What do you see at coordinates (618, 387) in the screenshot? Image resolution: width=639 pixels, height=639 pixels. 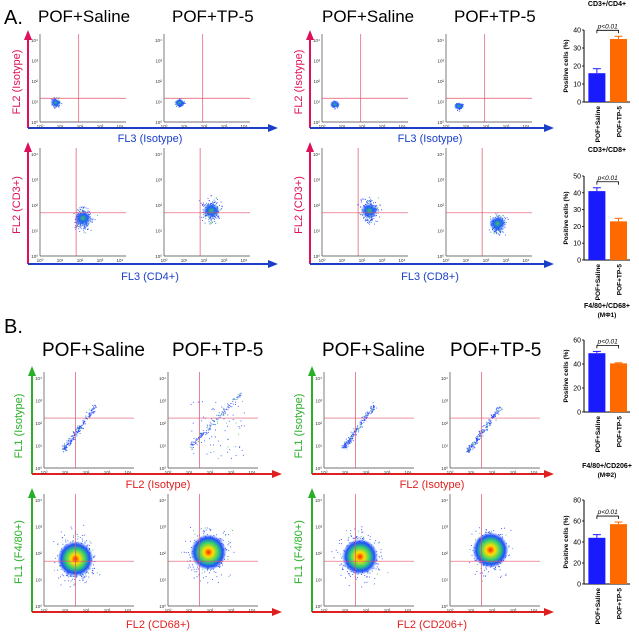 I see `bar` at bounding box center [618, 387].